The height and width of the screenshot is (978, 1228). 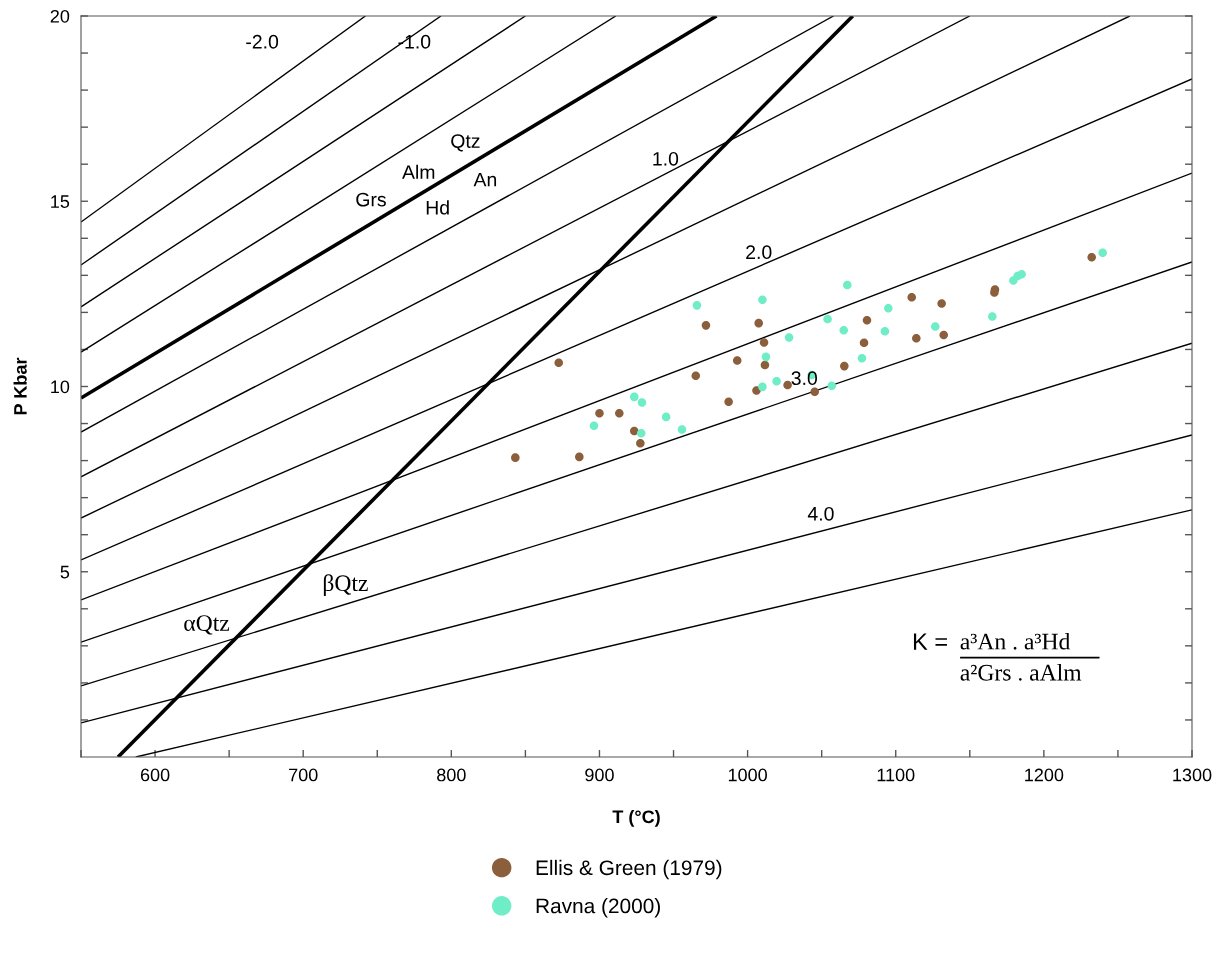 I want to click on x-tick-label: 1000, so click(x=747, y=775).